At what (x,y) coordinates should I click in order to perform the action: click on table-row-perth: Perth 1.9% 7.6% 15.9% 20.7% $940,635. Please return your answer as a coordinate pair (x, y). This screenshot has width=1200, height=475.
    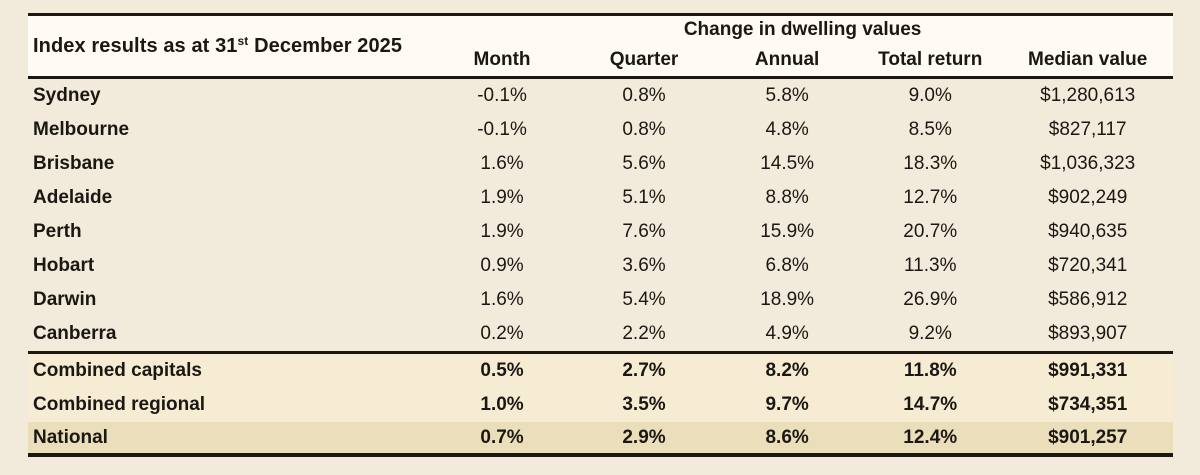
    Looking at the image, I should click on (600, 232).